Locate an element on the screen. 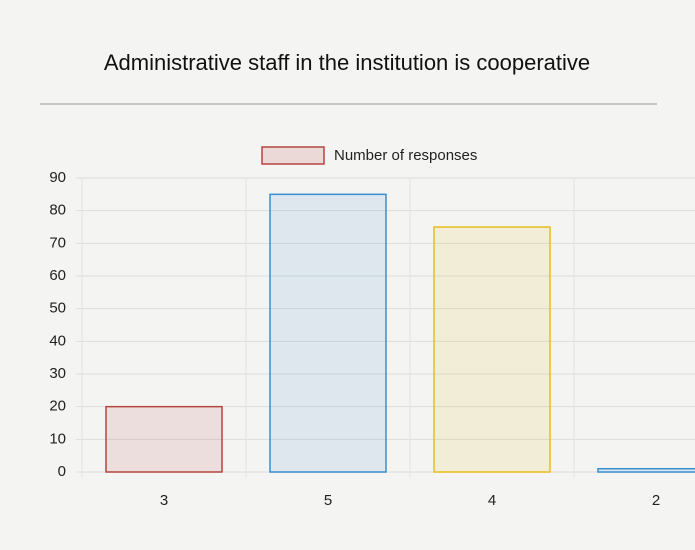 This screenshot has height=550, width=695. y-tick-label: 50 is located at coordinates (57, 308).